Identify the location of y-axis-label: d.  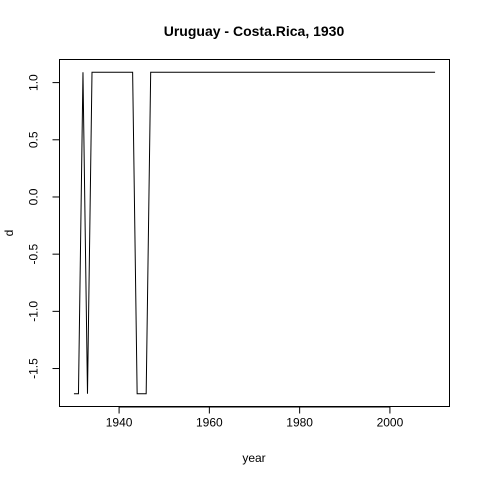
(9, 233).